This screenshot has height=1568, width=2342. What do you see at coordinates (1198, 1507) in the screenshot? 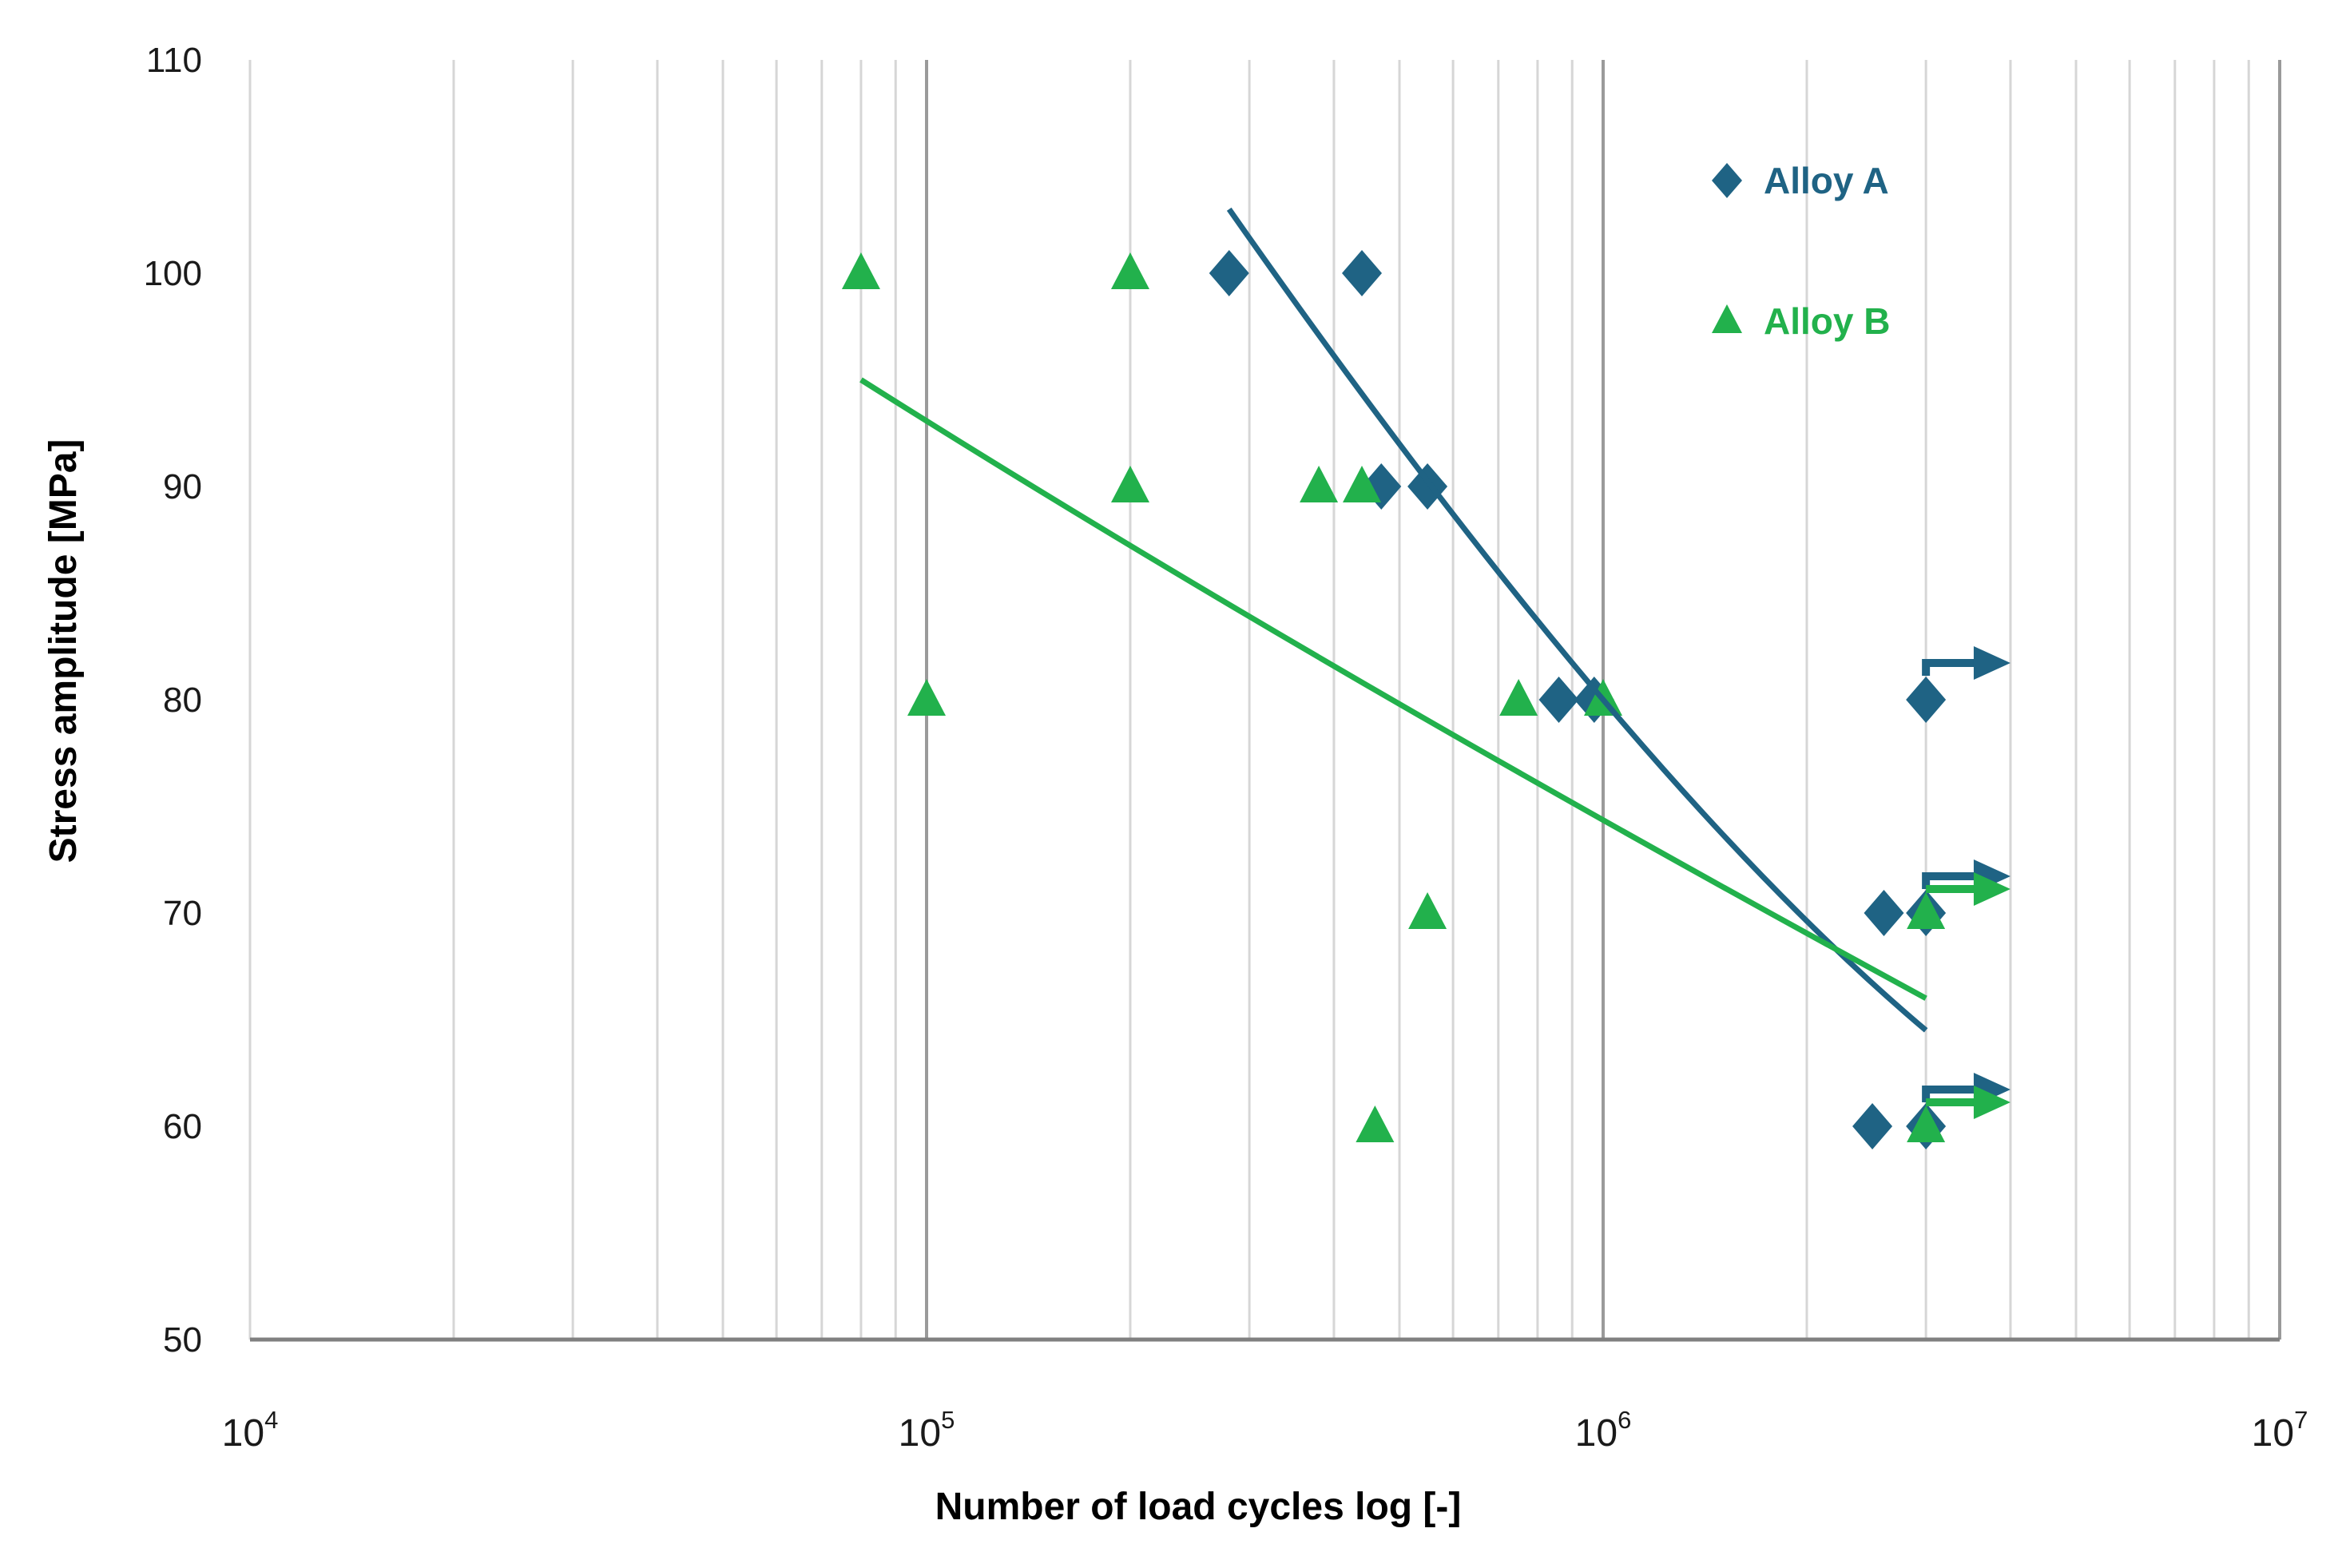
I see `x-axis-title: Number of load cycles log [-]` at bounding box center [1198, 1507].